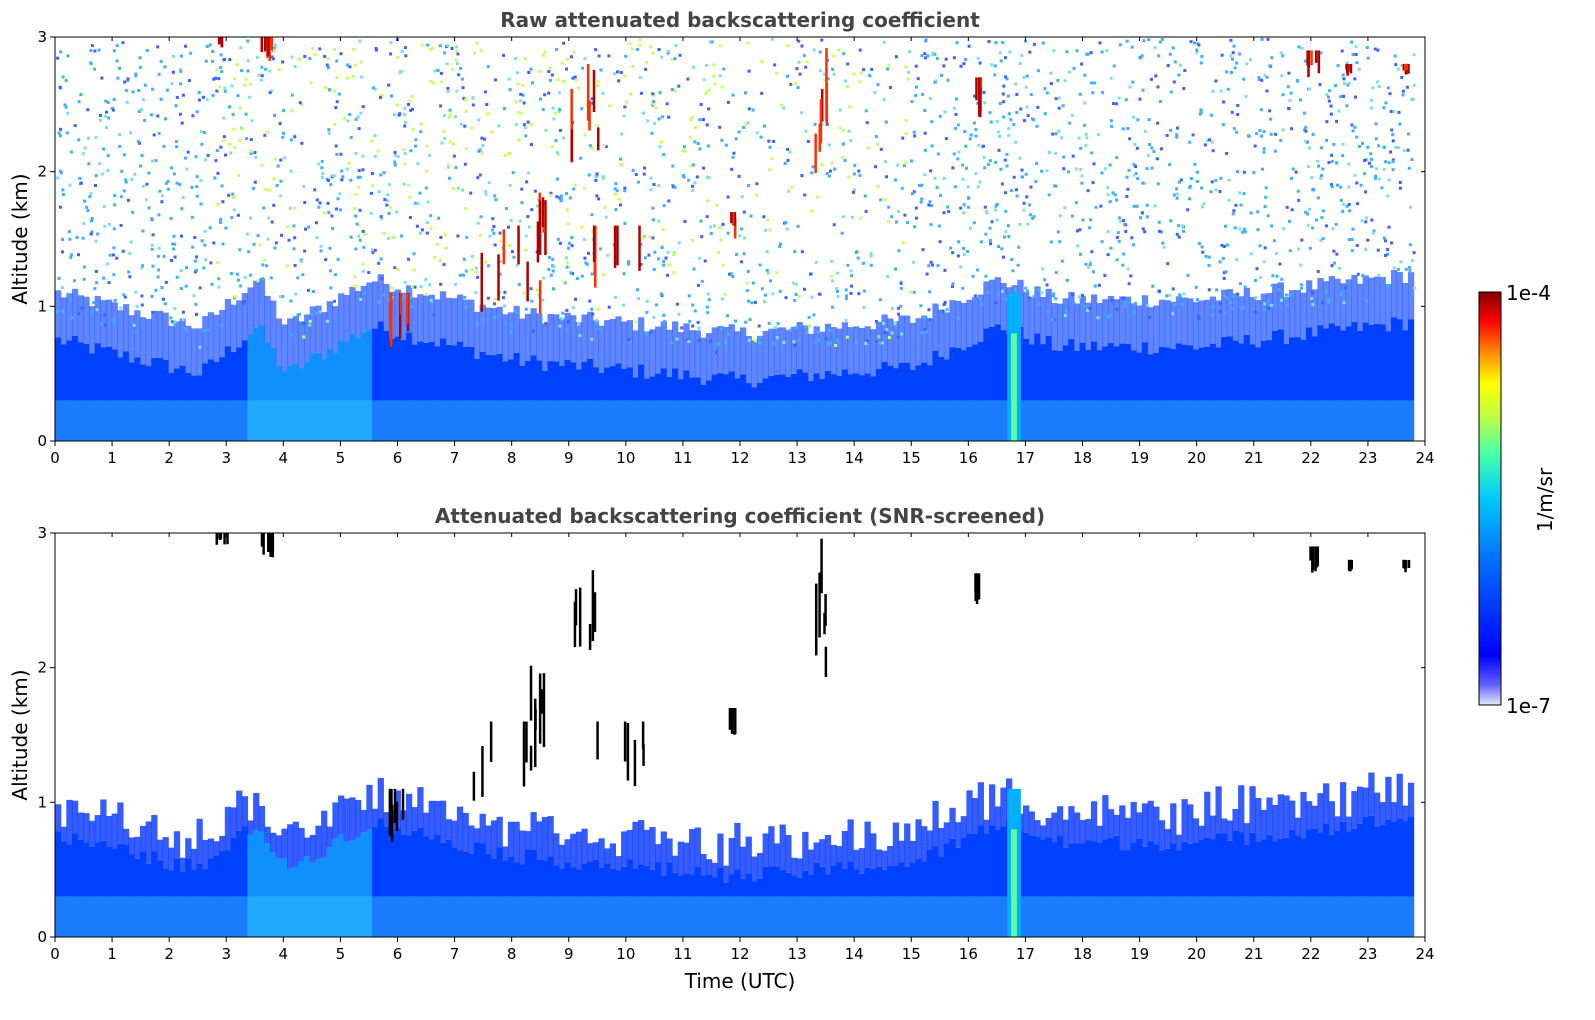 The image size is (1595, 1020). Describe the element at coordinates (1253, 954) in the screenshot. I see `x-tick-label: 21` at that location.